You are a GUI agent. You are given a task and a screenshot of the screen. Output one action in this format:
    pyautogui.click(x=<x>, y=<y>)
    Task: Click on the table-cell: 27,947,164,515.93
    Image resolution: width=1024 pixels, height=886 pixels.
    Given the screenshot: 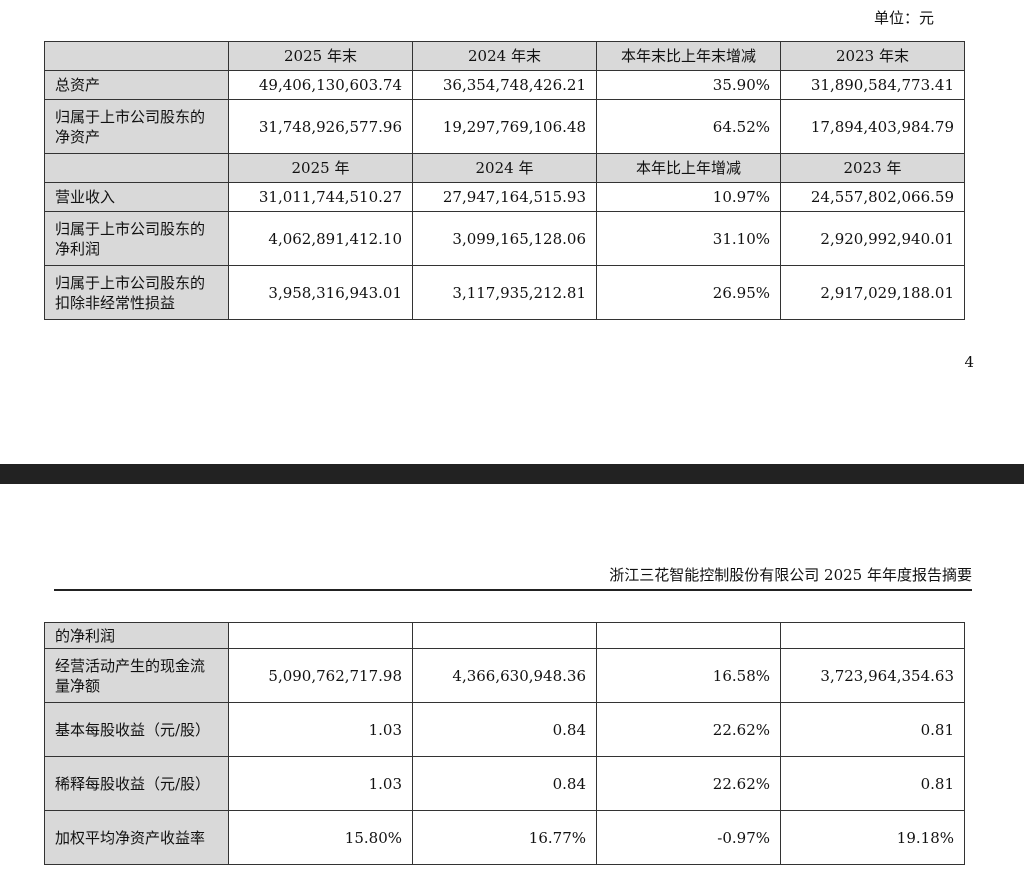 What is the action you would take?
    pyautogui.click(x=504, y=197)
    